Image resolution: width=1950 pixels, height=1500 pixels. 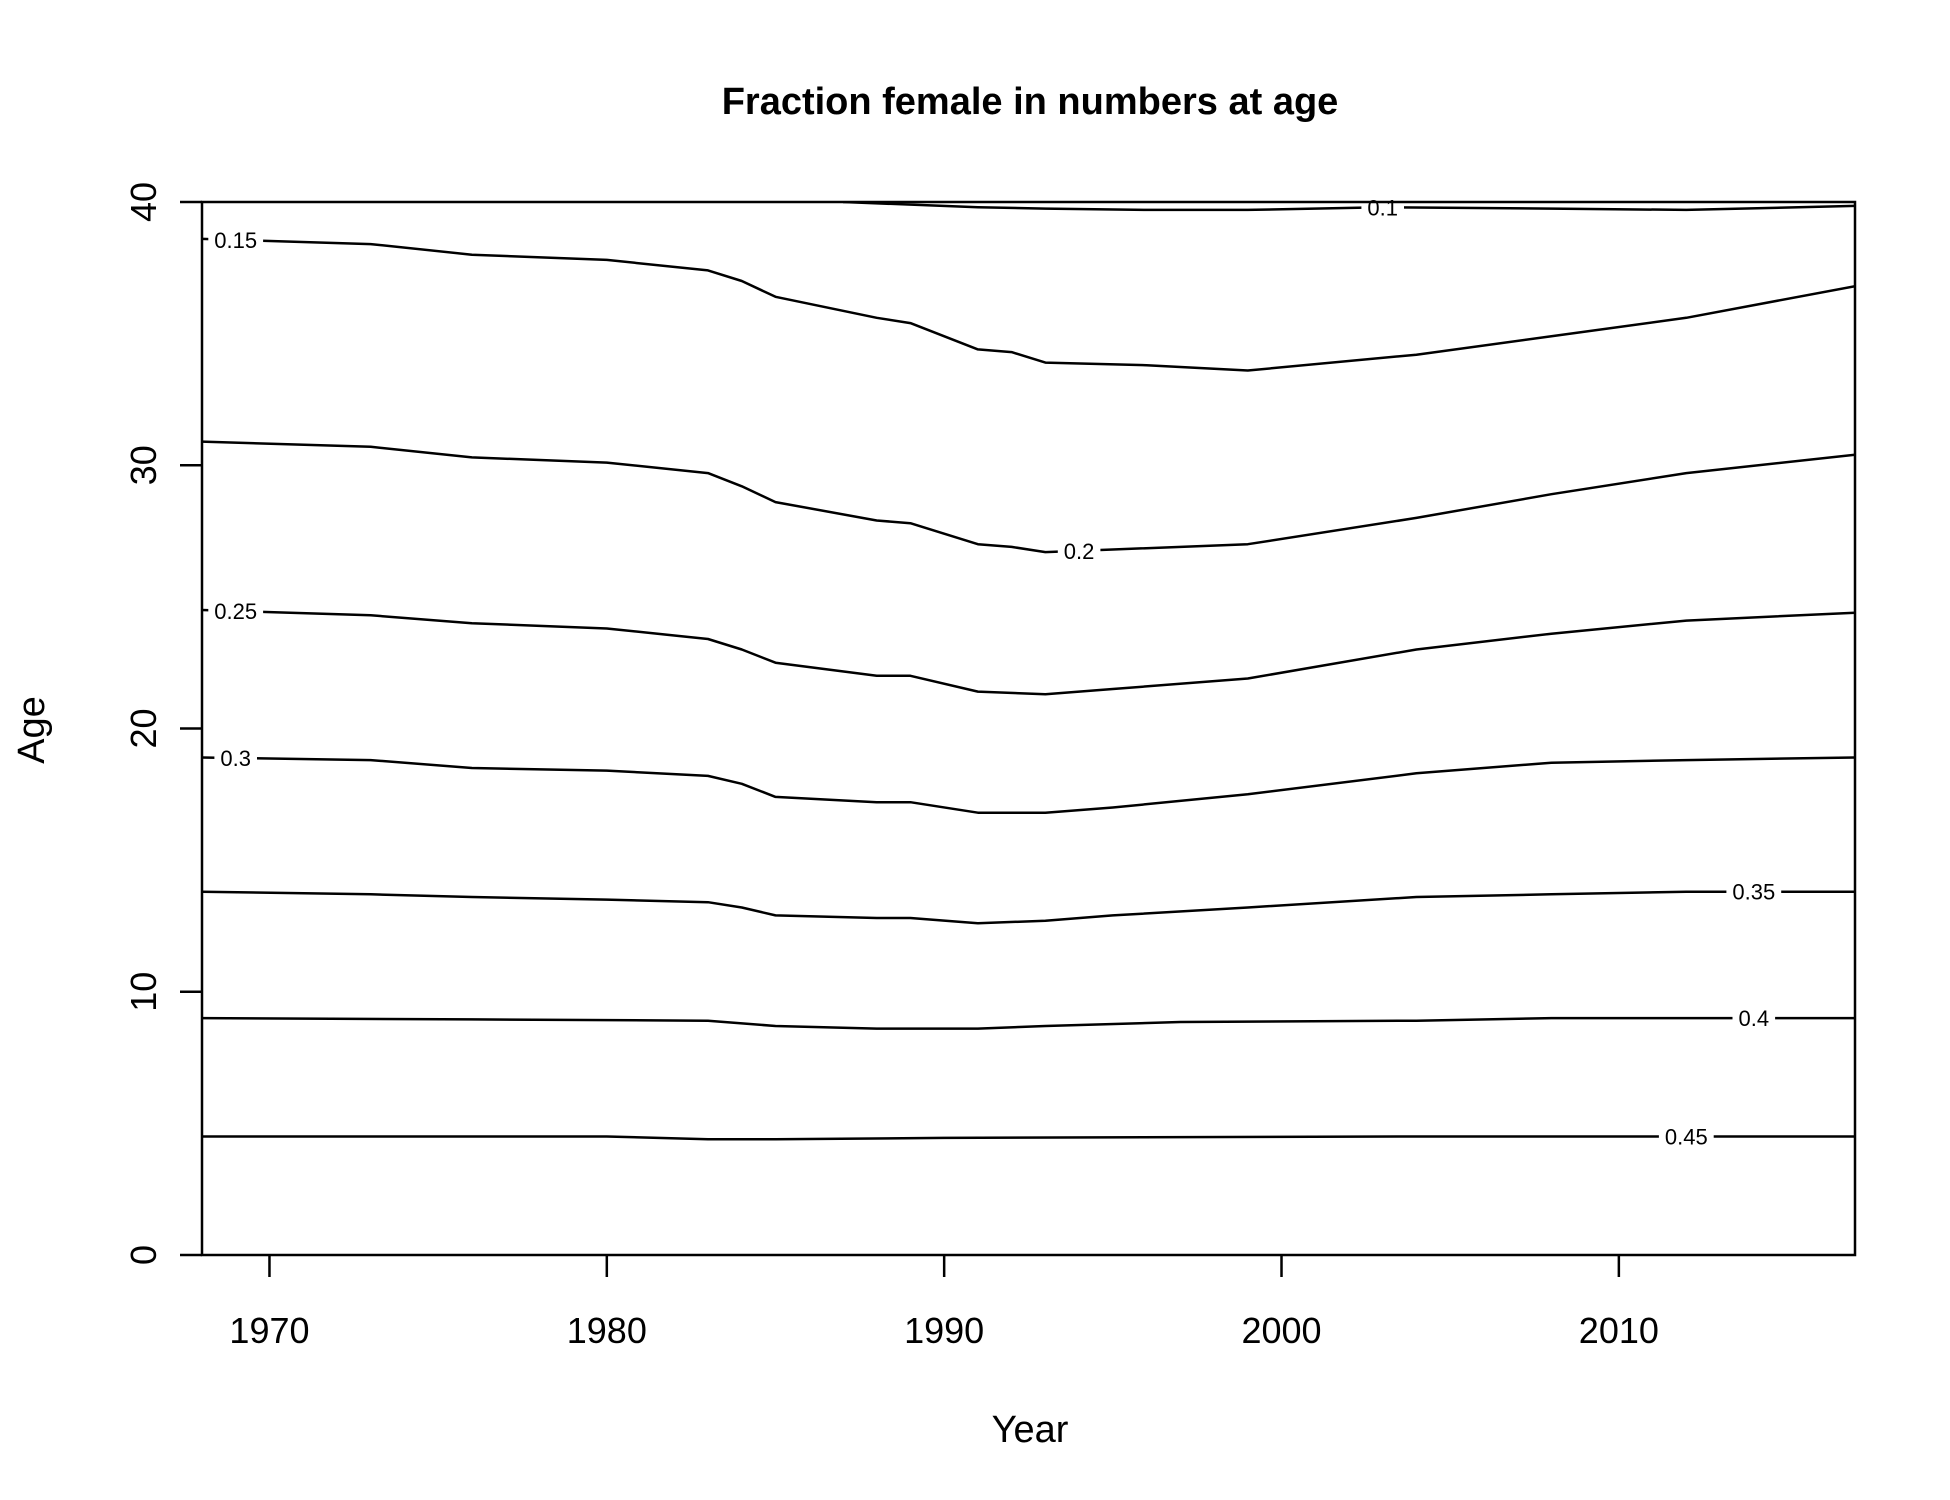 I want to click on y-axis: 0 10 20 30 40, so click(x=162, y=723).